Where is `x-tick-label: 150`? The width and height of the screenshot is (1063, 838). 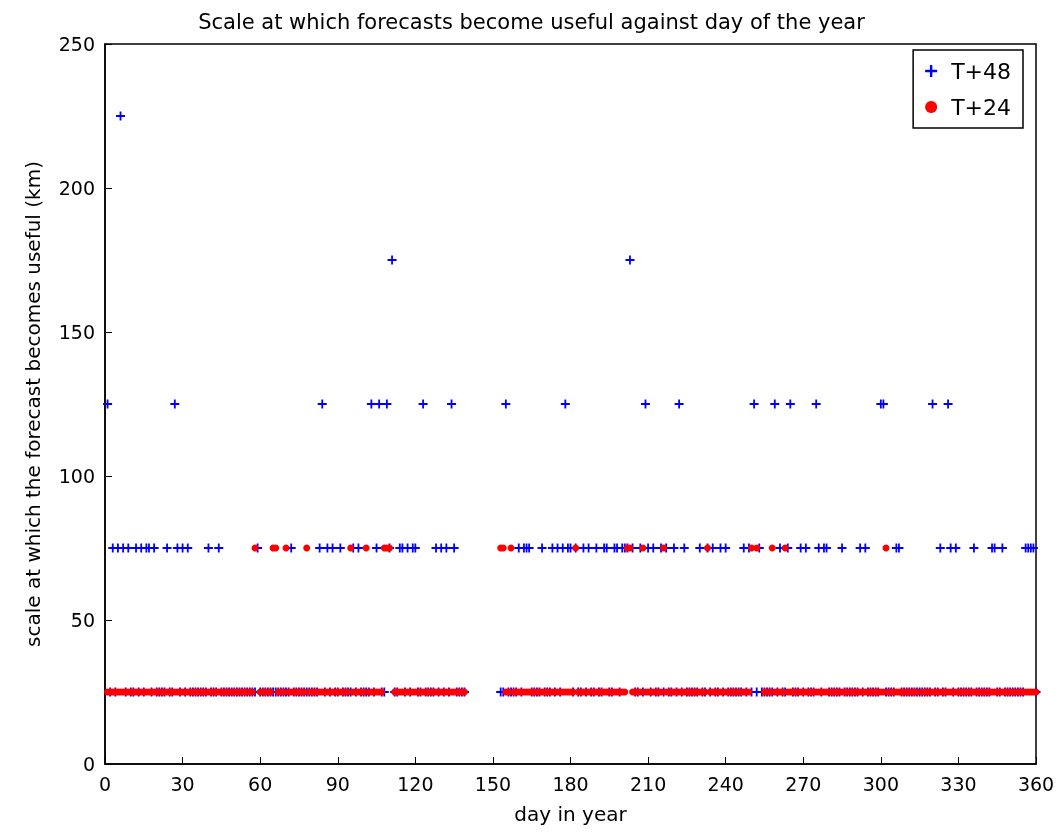
x-tick-label: 150 is located at coordinates (493, 783).